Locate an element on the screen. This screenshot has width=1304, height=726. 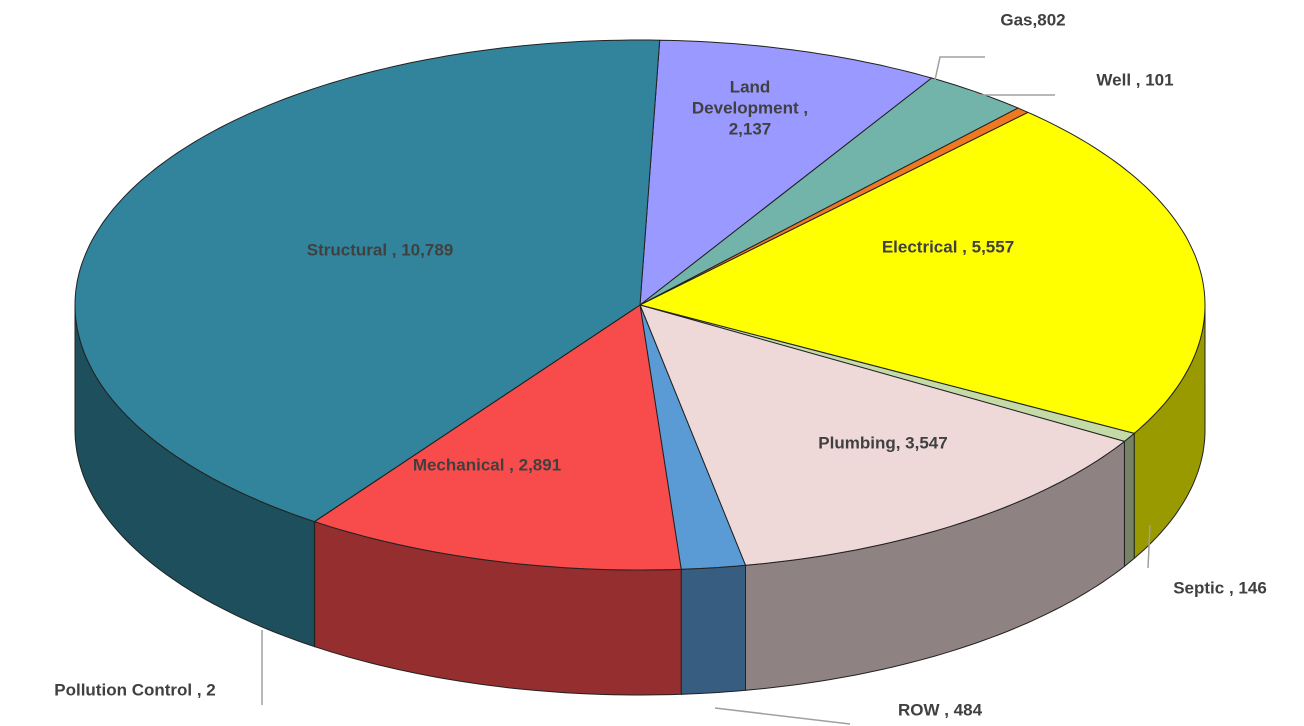
data-label: Electrical , 5,557 is located at coordinates (948, 247).